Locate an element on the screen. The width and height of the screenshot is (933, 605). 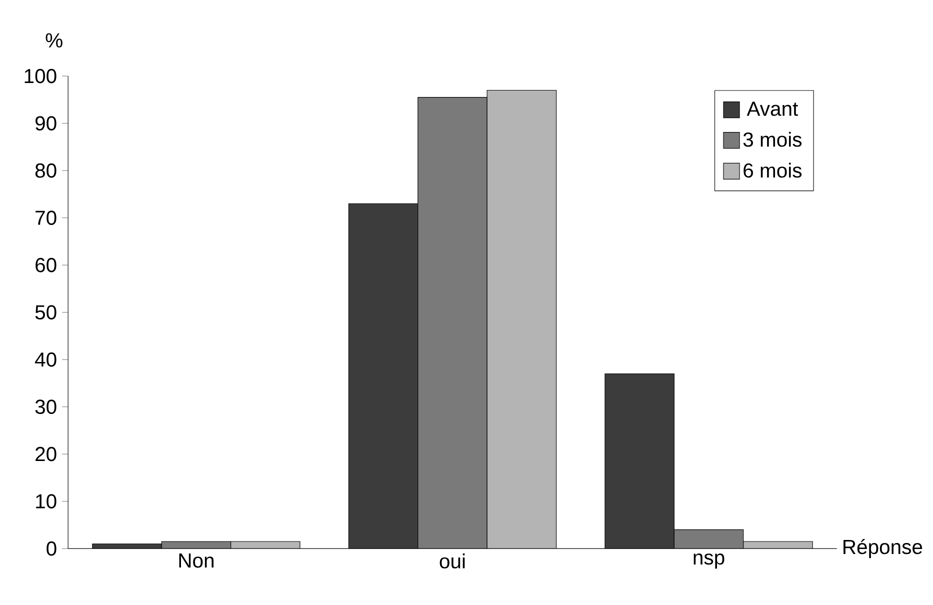
legend-label: Avant is located at coordinates (772, 109).